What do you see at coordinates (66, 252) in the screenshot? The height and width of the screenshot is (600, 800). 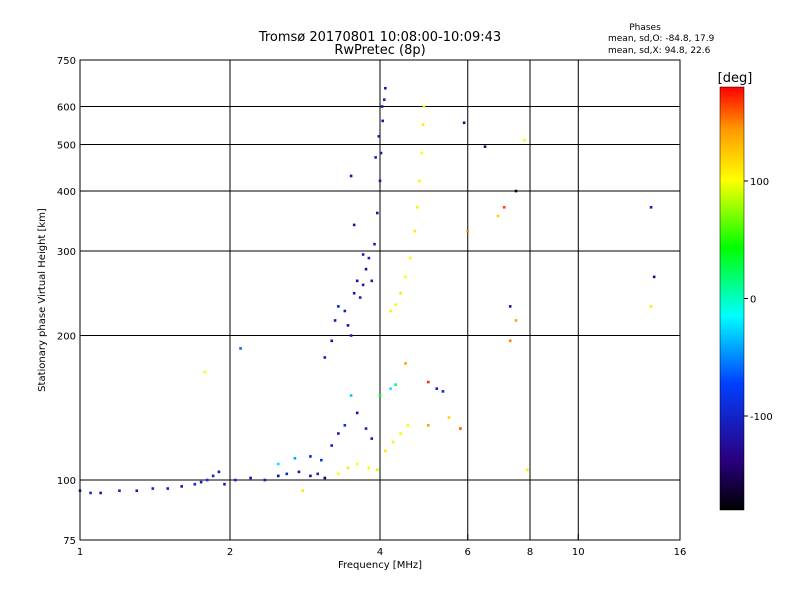 I see `y-tick-label: 300` at bounding box center [66, 252].